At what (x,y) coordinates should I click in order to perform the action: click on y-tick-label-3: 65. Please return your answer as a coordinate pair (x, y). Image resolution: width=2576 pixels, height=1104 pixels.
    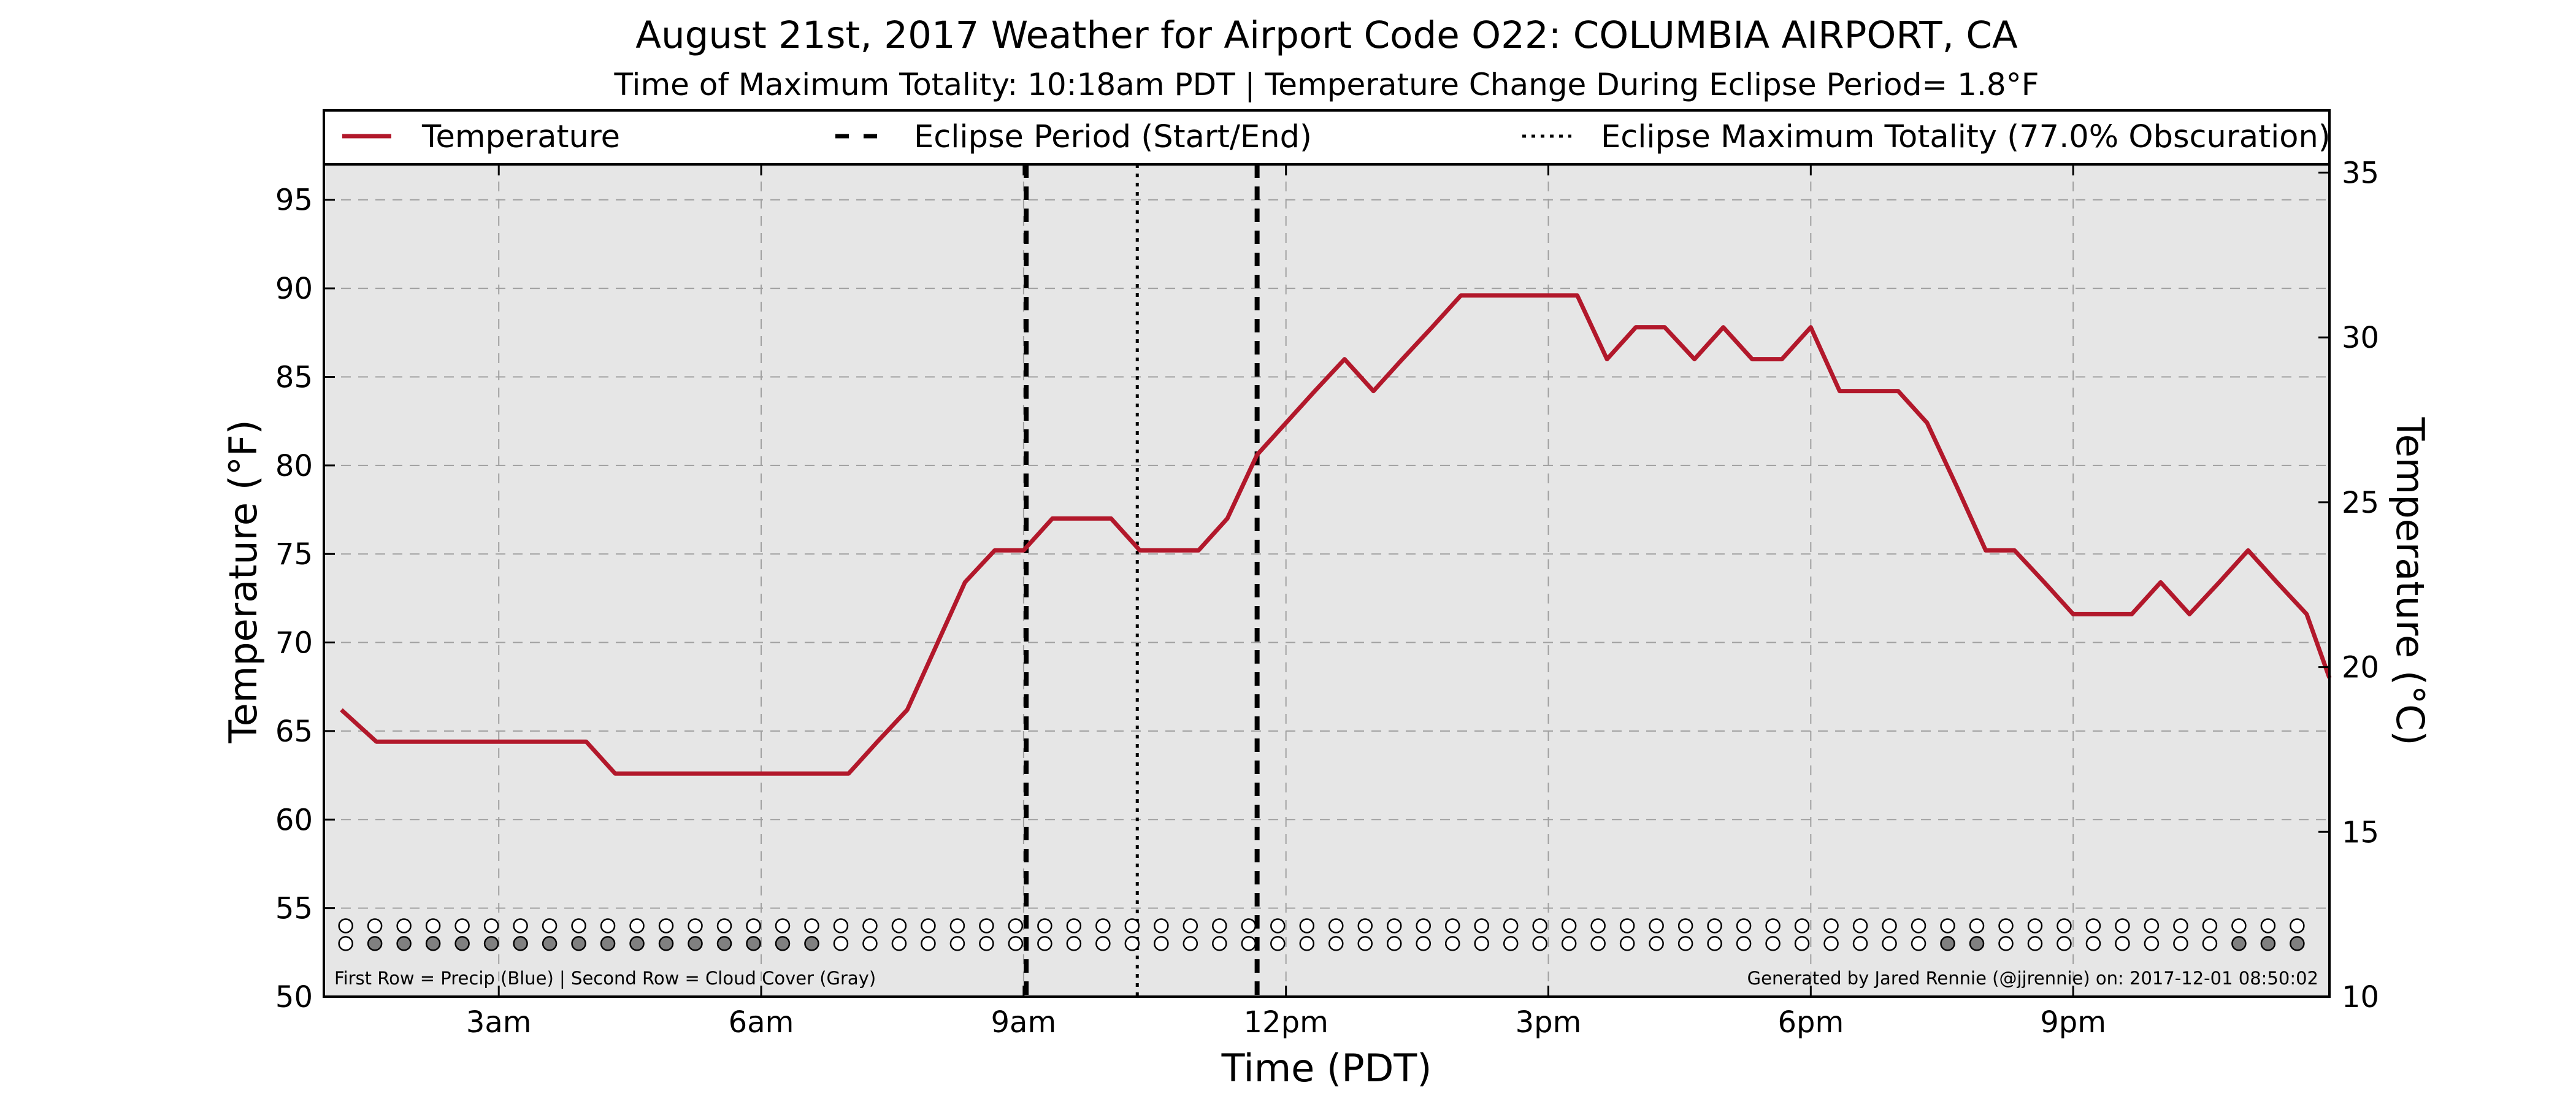
    Looking at the image, I should click on (294, 732).